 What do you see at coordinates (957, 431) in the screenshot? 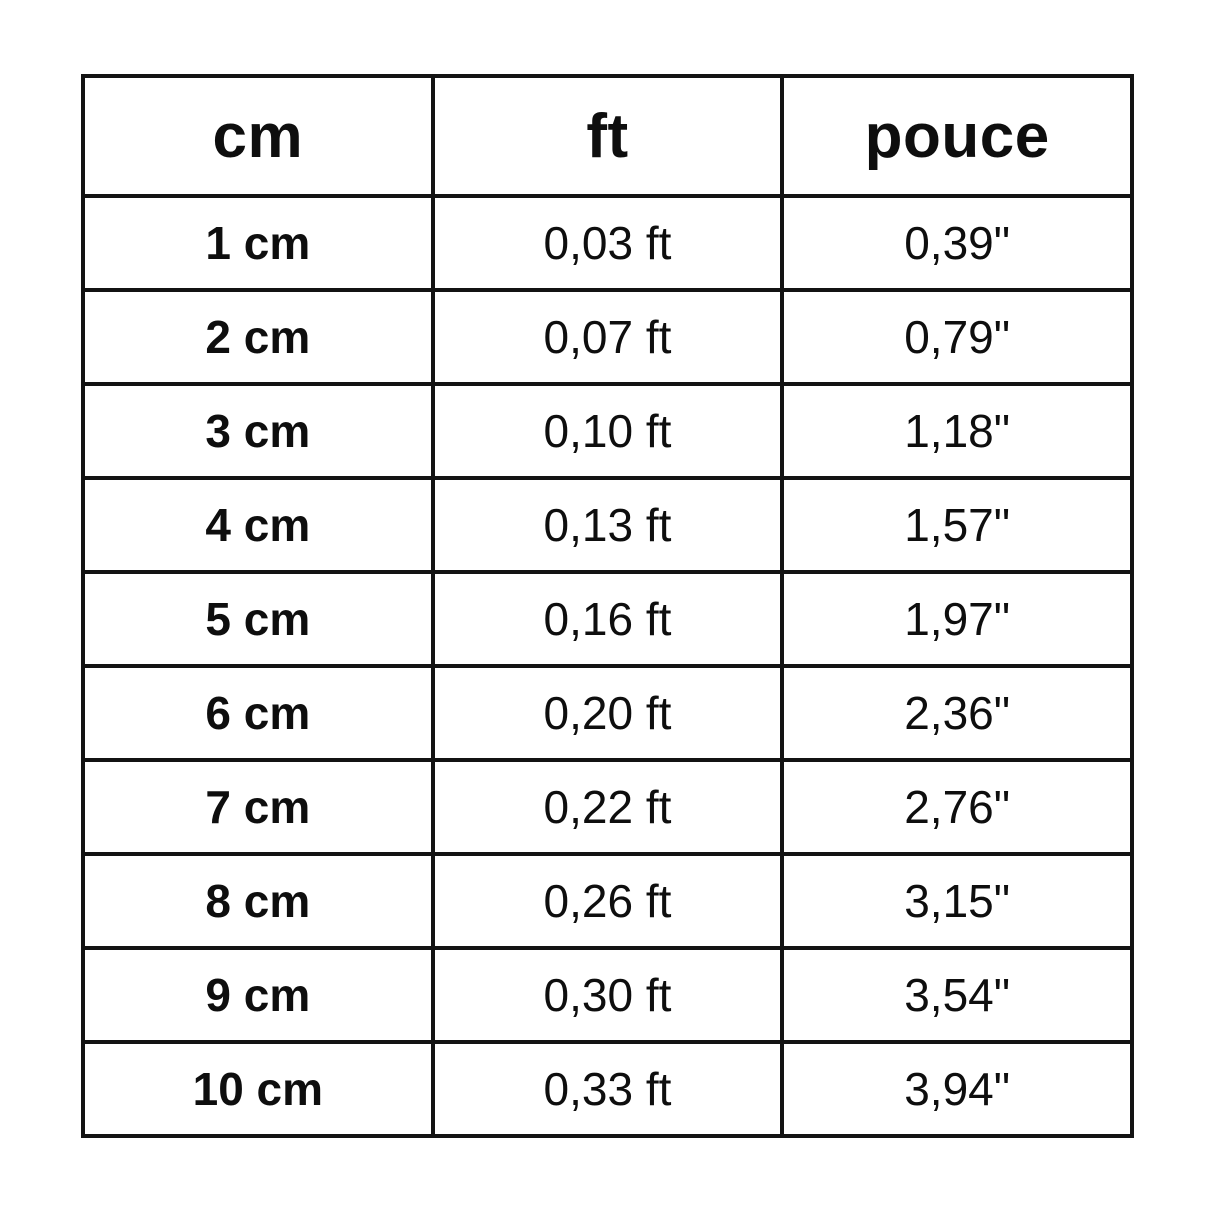
I see `cell-pouce: 1,18"` at bounding box center [957, 431].